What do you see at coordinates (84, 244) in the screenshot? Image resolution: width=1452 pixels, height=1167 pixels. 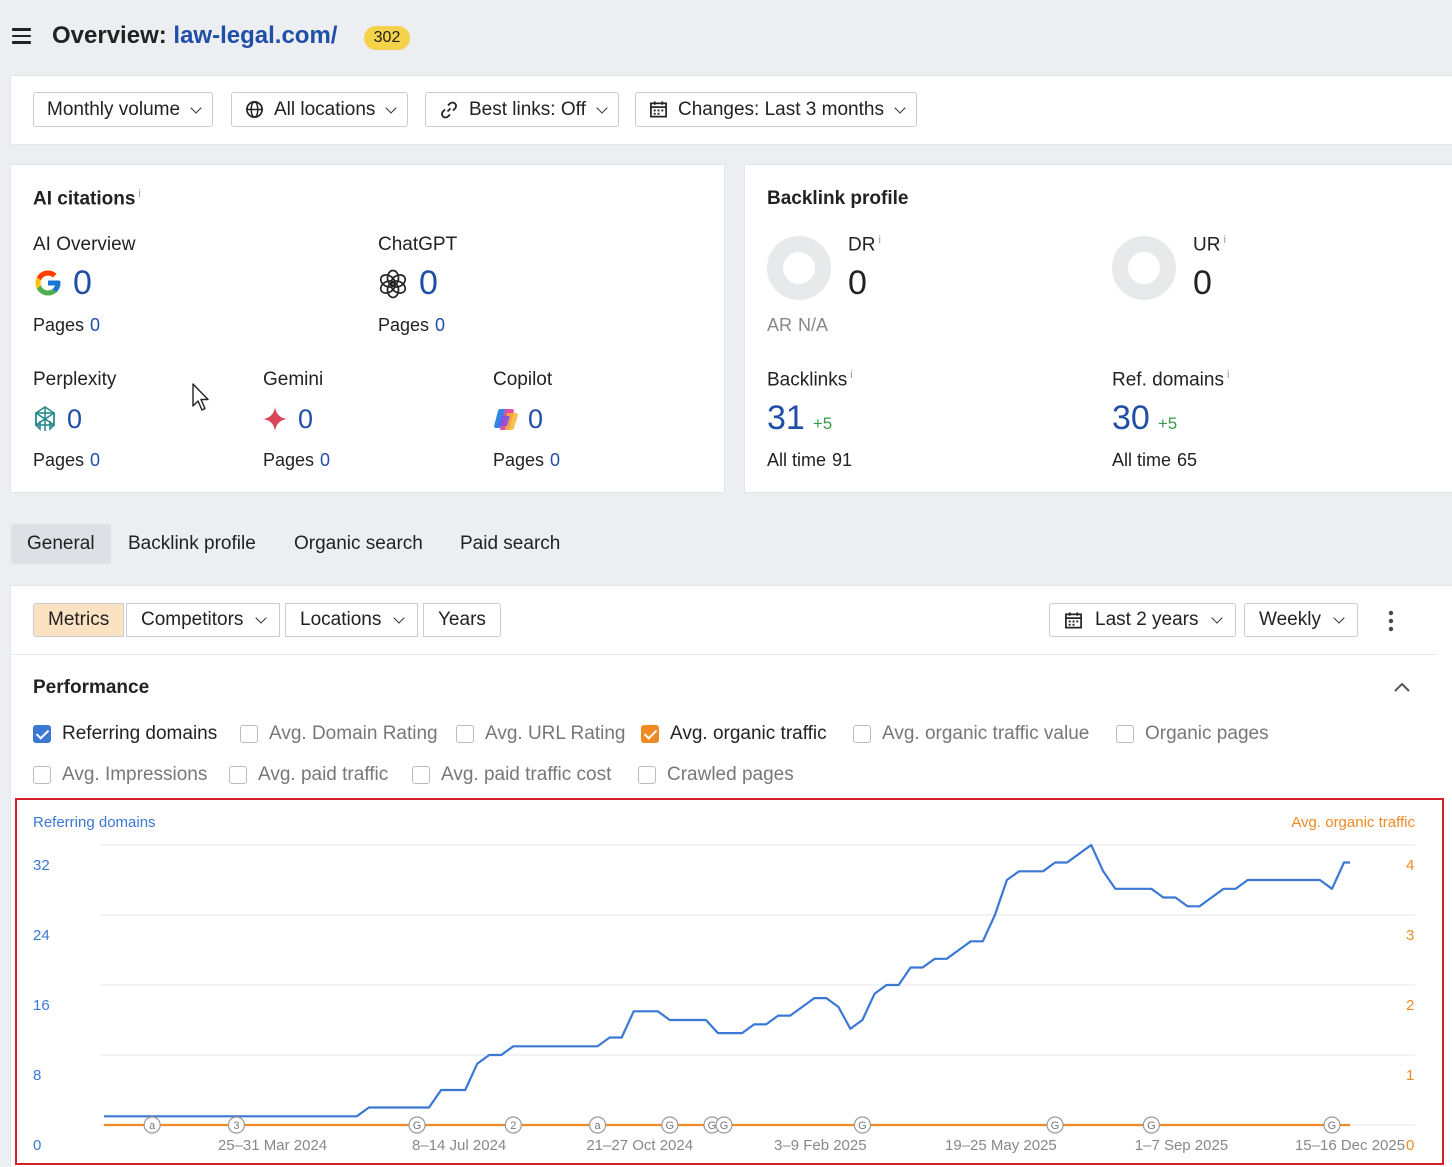 I see `ai-overview-label: AI Overview` at bounding box center [84, 244].